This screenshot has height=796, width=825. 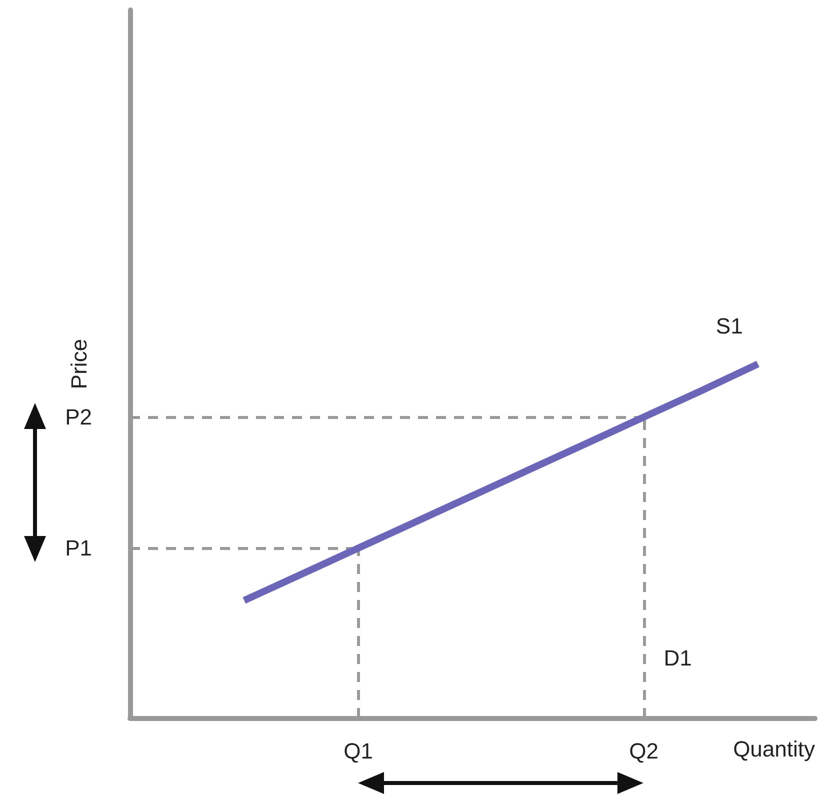 What do you see at coordinates (729, 326) in the screenshot?
I see `series-label: S1` at bounding box center [729, 326].